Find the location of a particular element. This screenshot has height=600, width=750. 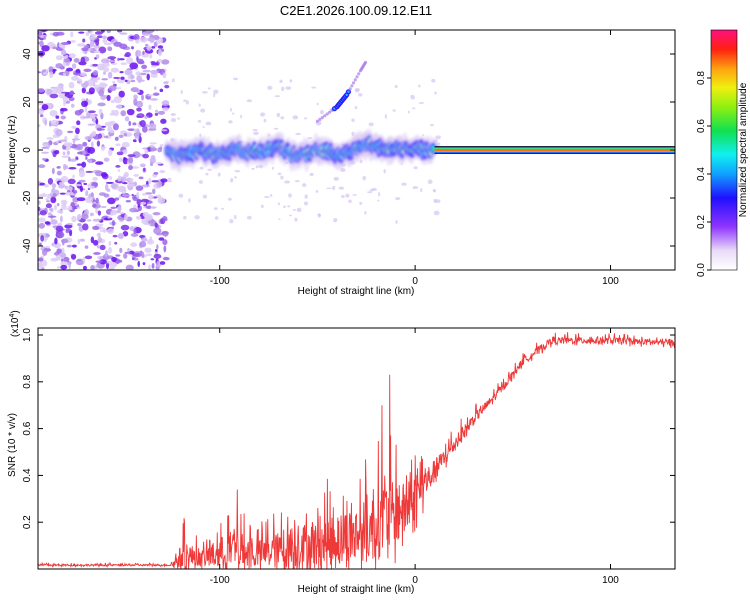

colorbar-tick-label: 0.0 is located at coordinates (701, 270).